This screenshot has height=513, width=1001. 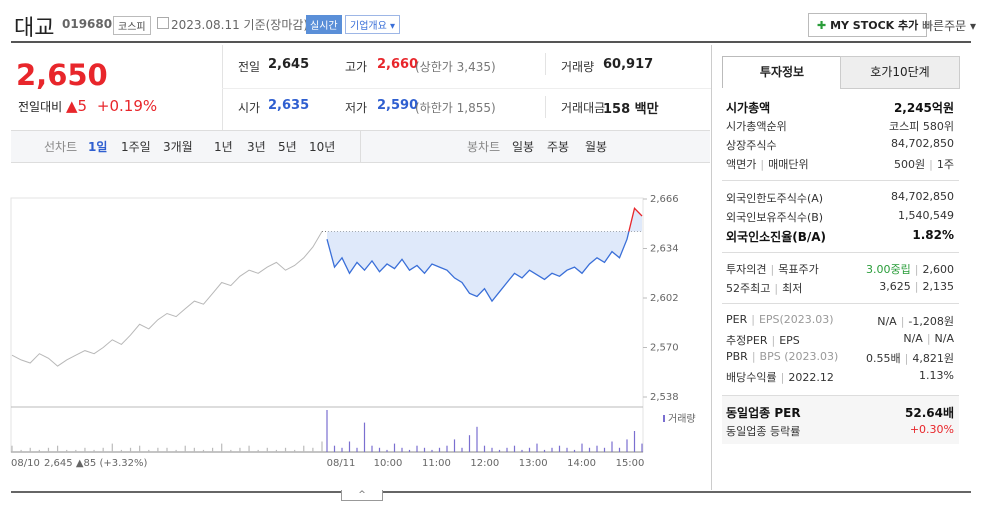 What do you see at coordinates (523, 147) in the screenshot?
I see `candle-tab: 일봉` at bounding box center [523, 147].